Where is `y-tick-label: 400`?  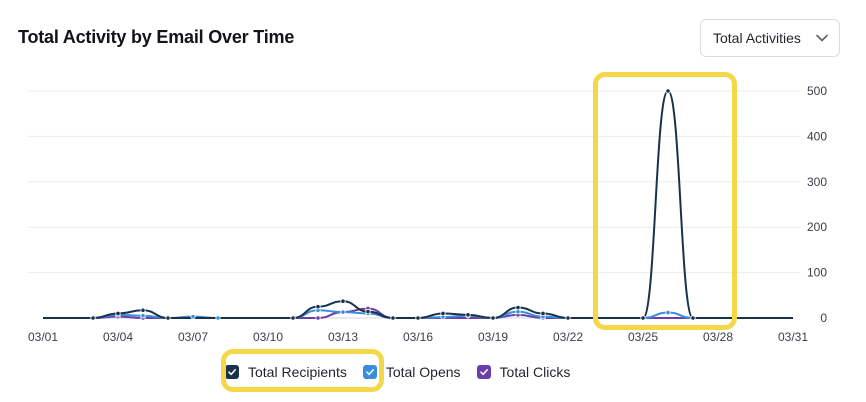 y-tick-label: 400 is located at coordinates (817, 136).